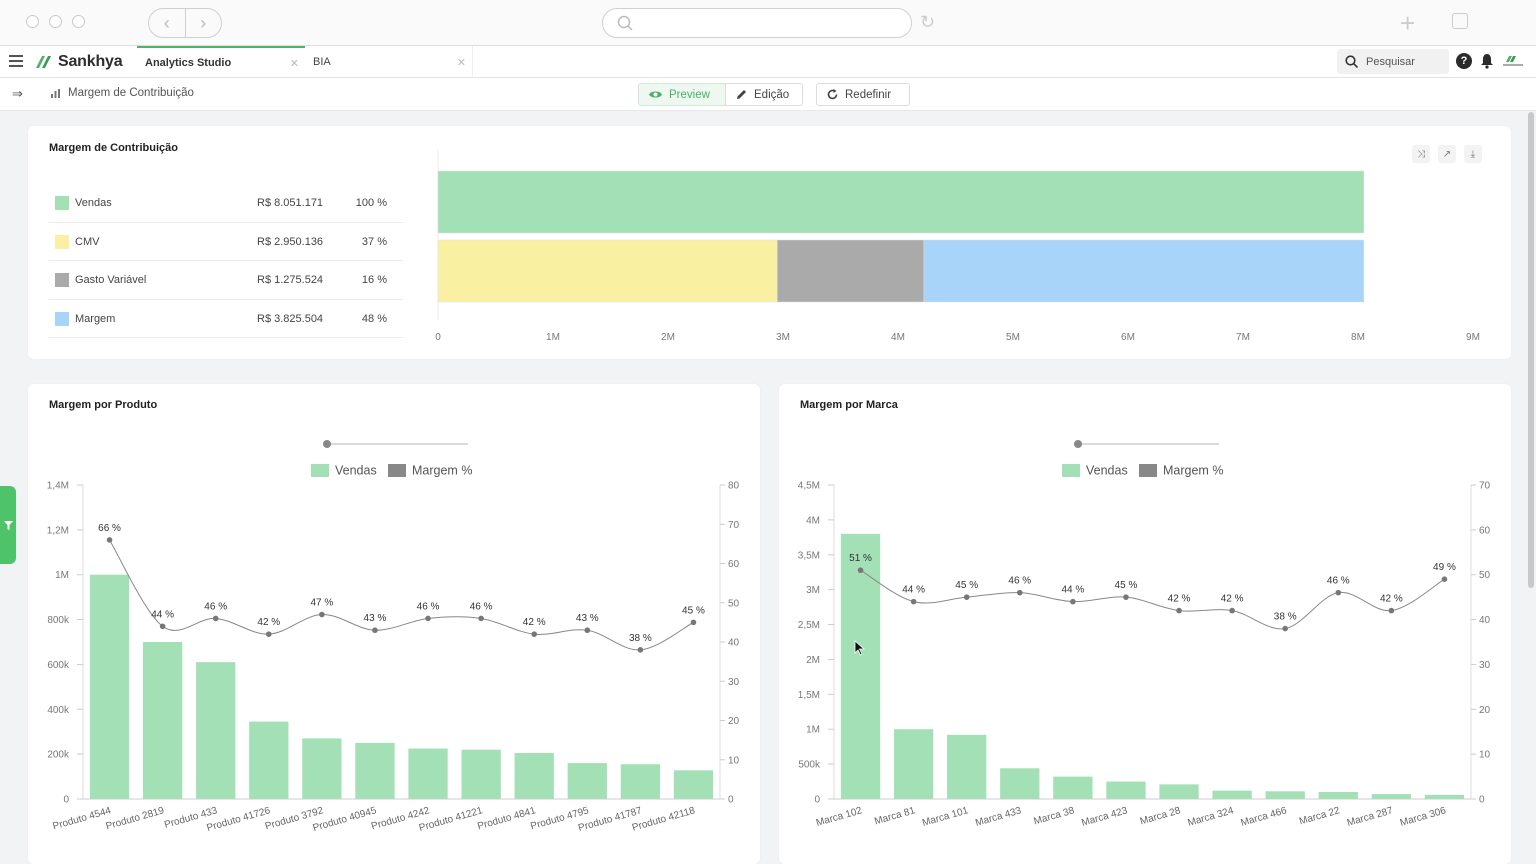 This screenshot has width=1536, height=864. Describe the element at coordinates (928, 22) in the screenshot. I see `reload-icon: ↻` at that location.